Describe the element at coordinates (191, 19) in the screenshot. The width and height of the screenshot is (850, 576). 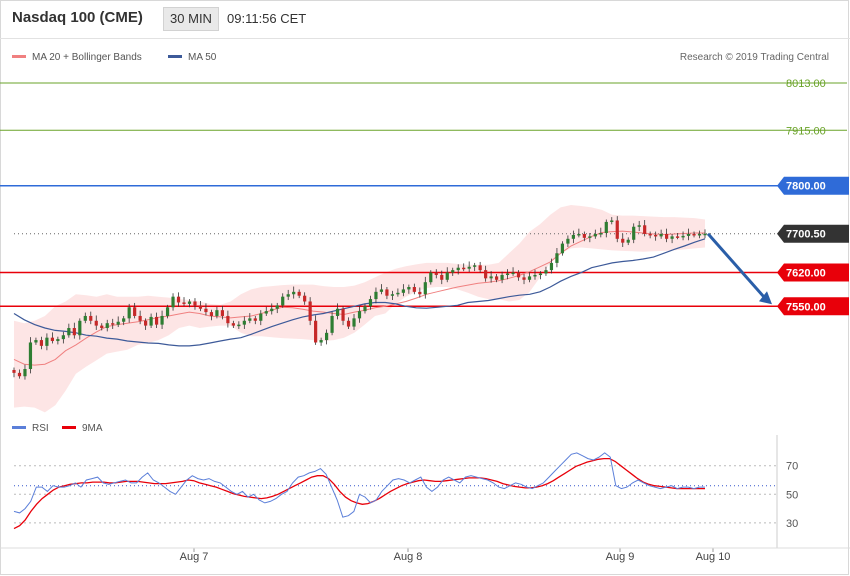
I see `timeframe-selector: 30 MIN` at that location.